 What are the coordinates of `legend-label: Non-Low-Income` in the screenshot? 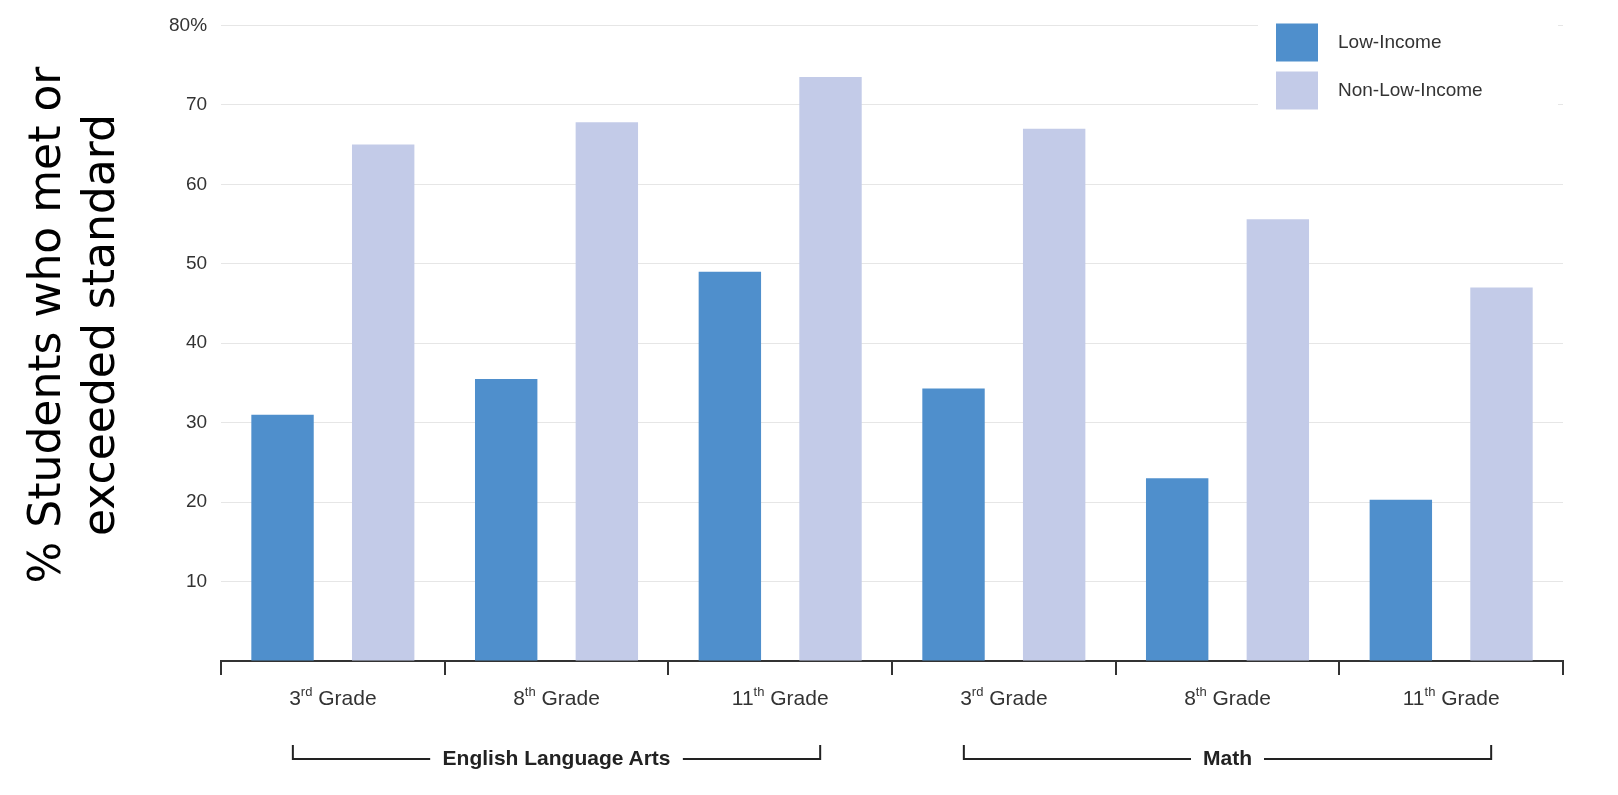 It's located at (1410, 89).